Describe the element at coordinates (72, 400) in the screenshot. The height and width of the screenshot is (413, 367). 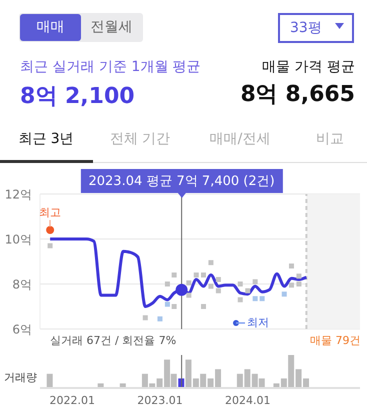
I see `x-tick-label: 2022.01` at that location.